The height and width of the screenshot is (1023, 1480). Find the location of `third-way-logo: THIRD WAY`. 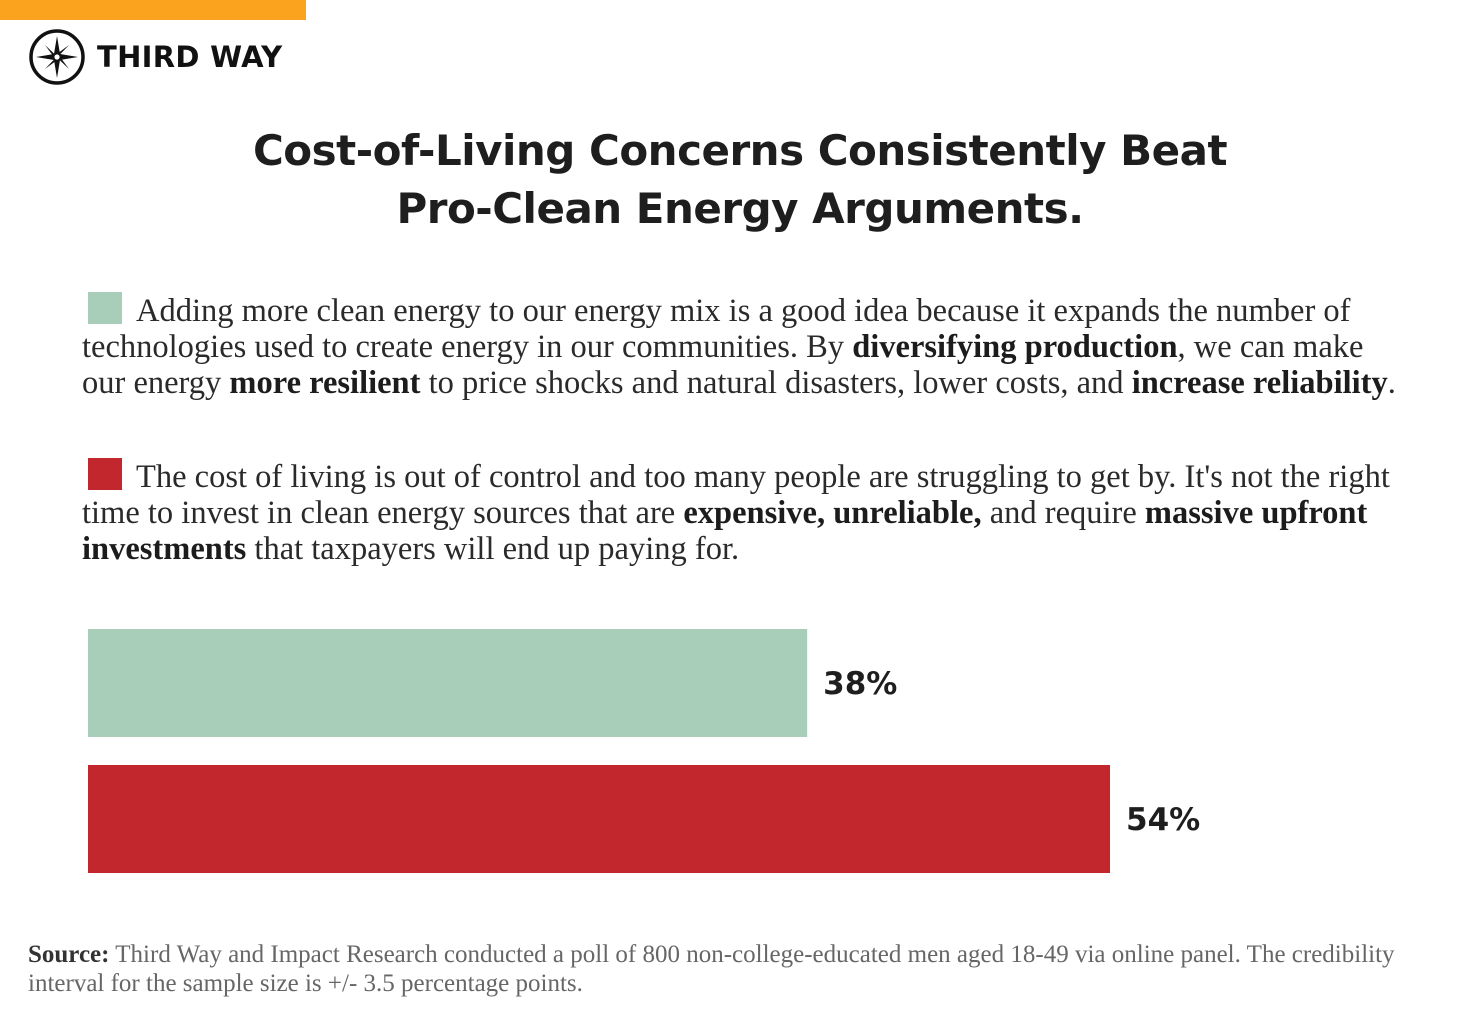

third-way-logo: THIRD WAY is located at coordinates (155, 57).